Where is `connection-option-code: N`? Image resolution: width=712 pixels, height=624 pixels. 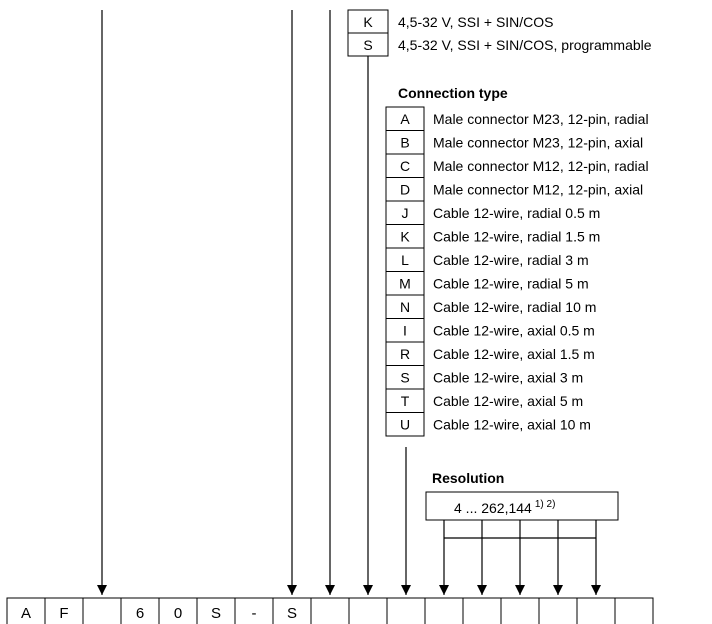
connection-option-code: N is located at coordinates (405, 307).